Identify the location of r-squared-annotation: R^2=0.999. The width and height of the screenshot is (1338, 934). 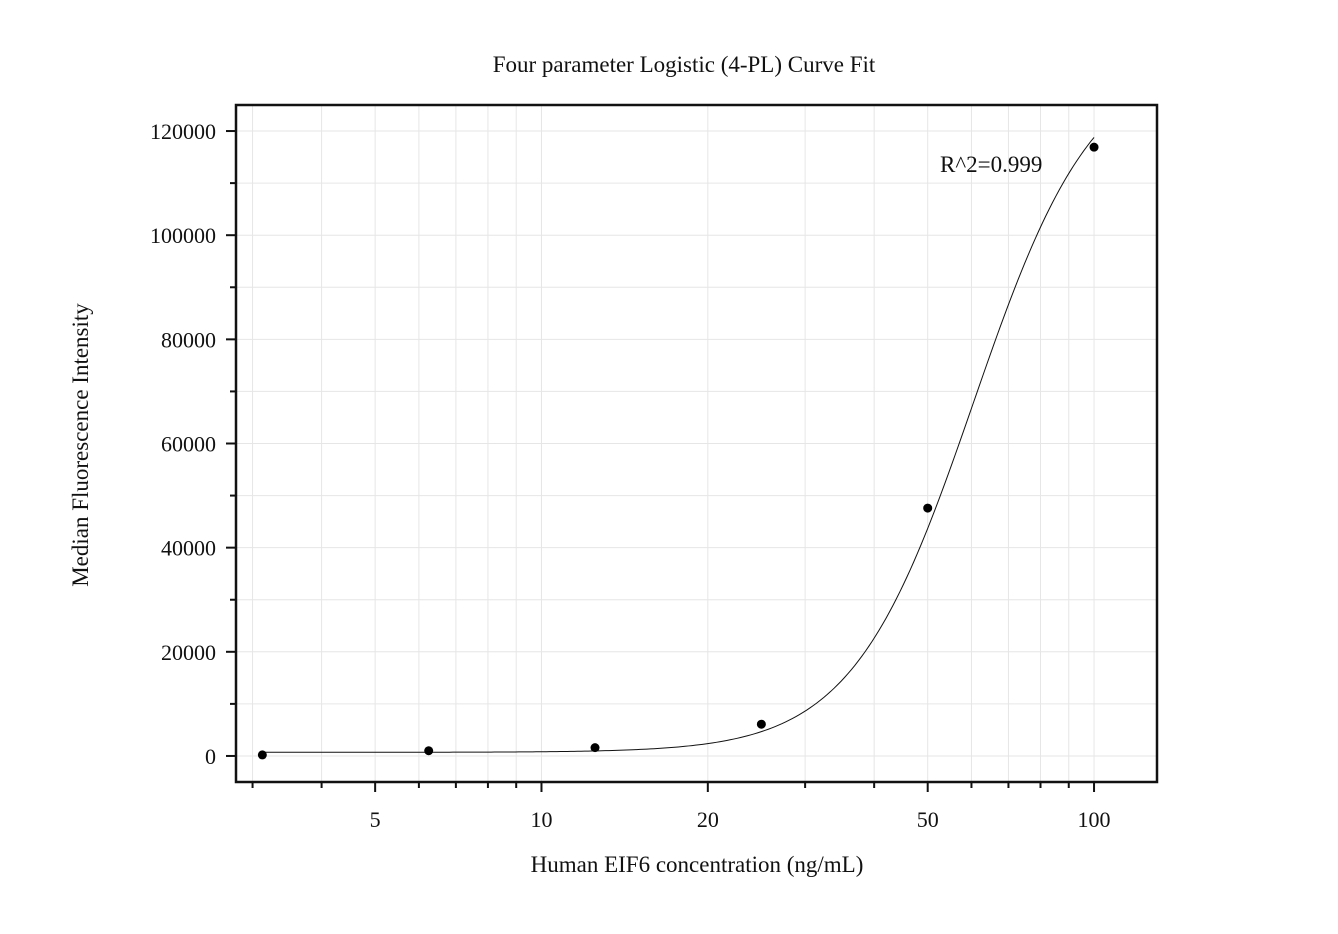
(991, 164).